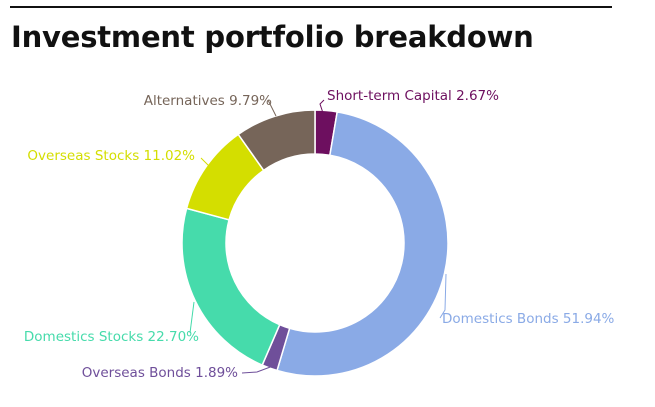  What do you see at coordinates (208, 101) in the screenshot?
I see `slice-label: Alternatives 9.79%` at bounding box center [208, 101].